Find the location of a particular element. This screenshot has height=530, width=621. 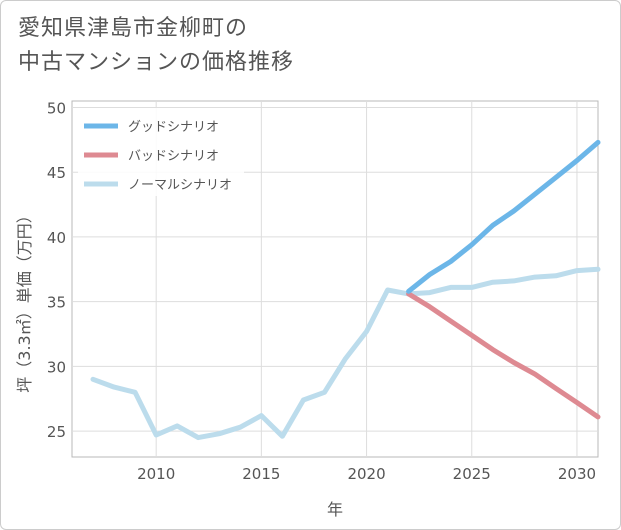

legend: グッドシナリオ バッドシナリオ ノーマルシナリオ is located at coordinates (161, 152).